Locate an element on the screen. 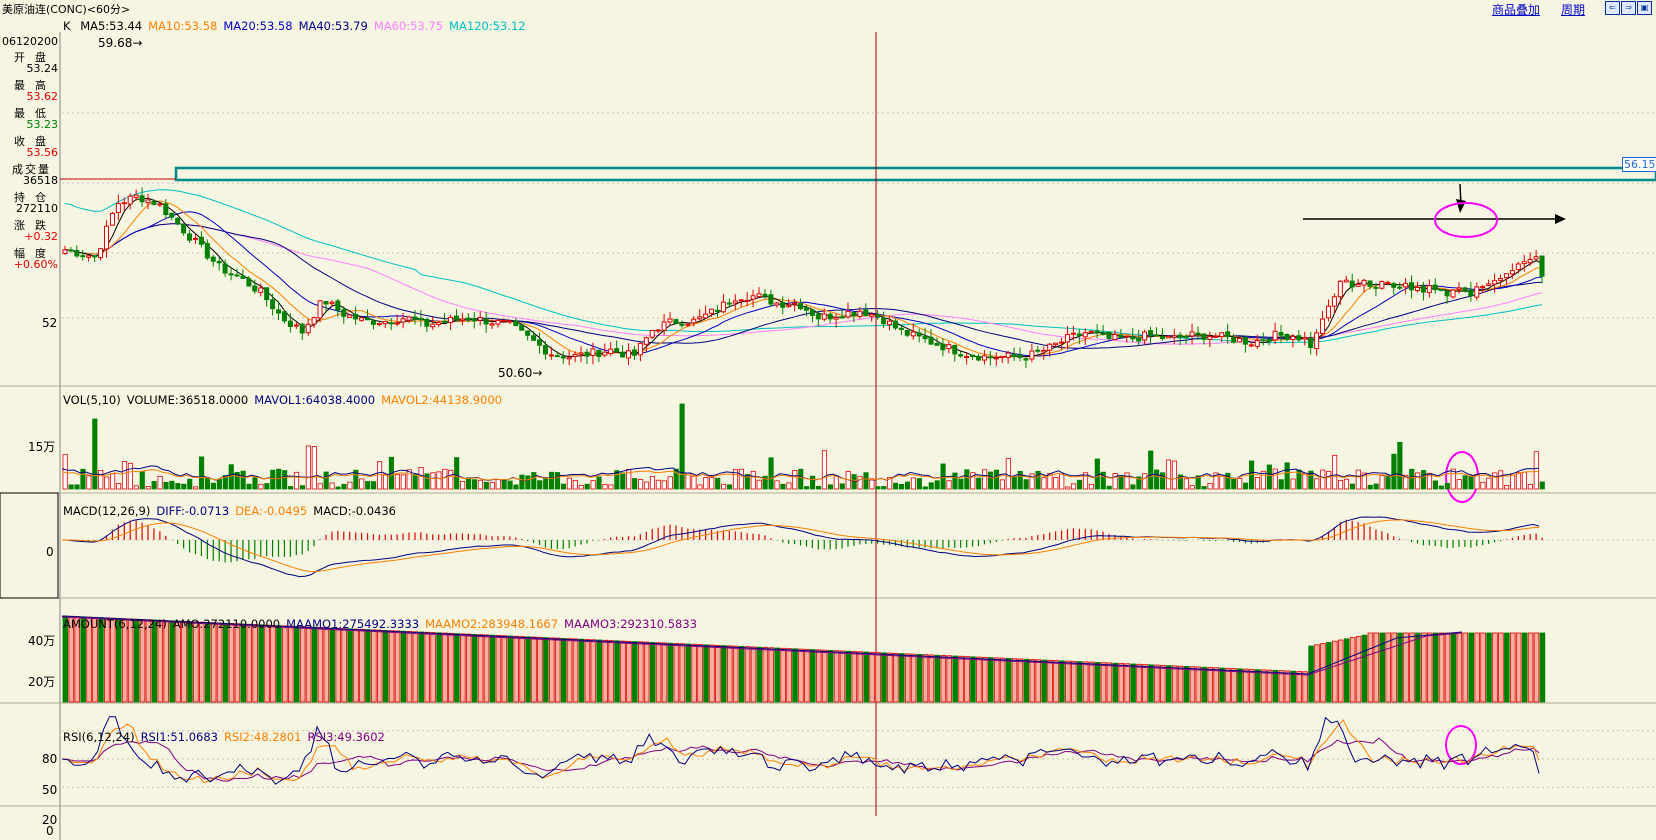  high-price-label: 59.68→ is located at coordinates (120, 43).